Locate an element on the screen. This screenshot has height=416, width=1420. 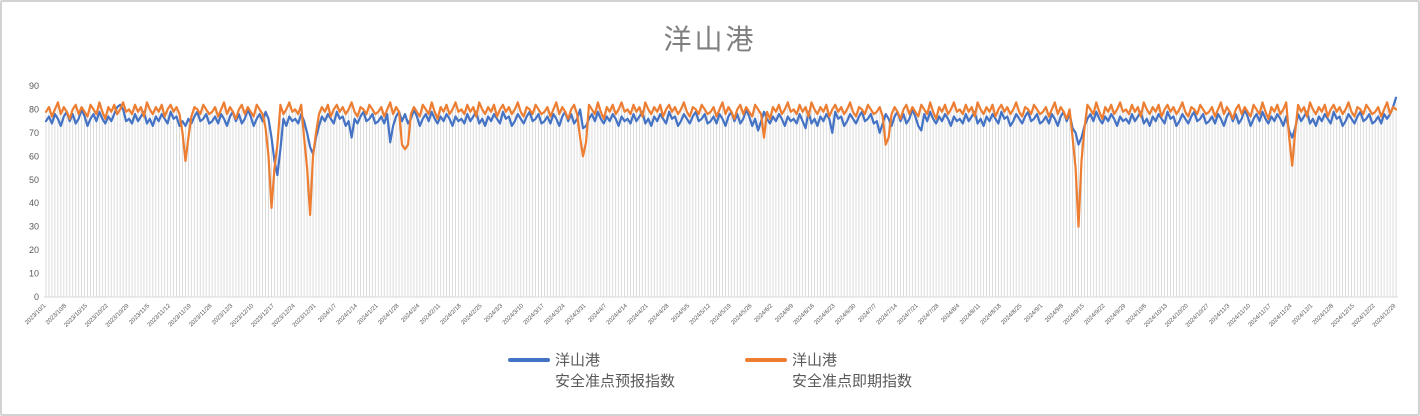
x-tick-label: 2024/9/8 is located at coordinates (1054, 313).